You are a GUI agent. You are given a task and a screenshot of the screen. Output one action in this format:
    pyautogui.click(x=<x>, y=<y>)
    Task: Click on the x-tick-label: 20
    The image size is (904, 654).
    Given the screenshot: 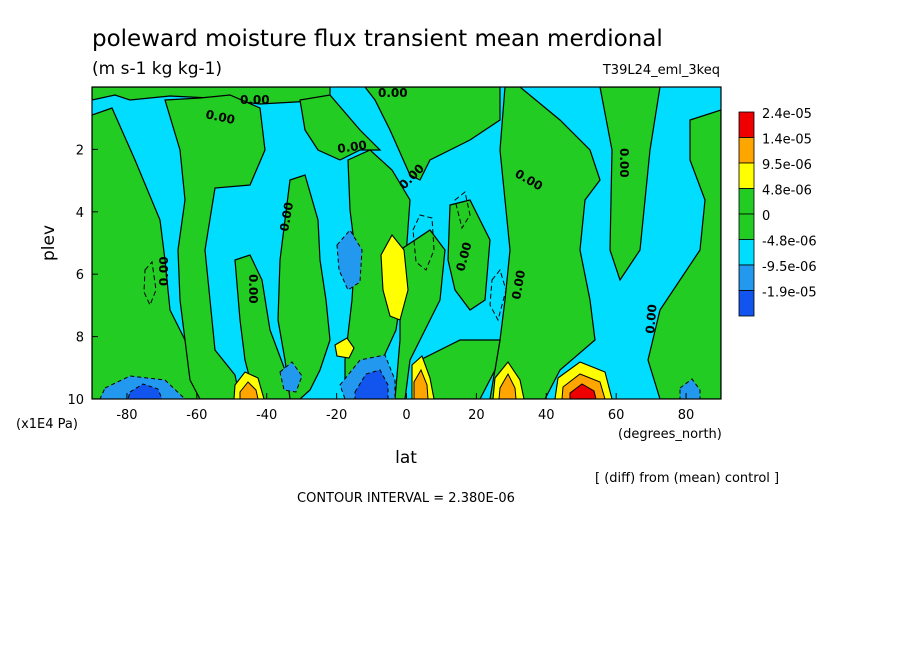 What is the action you would take?
    pyautogui.click(x=476, y=415)
    